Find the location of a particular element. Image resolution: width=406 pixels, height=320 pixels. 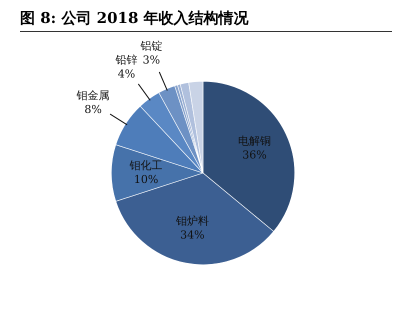

slice-label: 钼炉料 is located at coordinates (191, 221).